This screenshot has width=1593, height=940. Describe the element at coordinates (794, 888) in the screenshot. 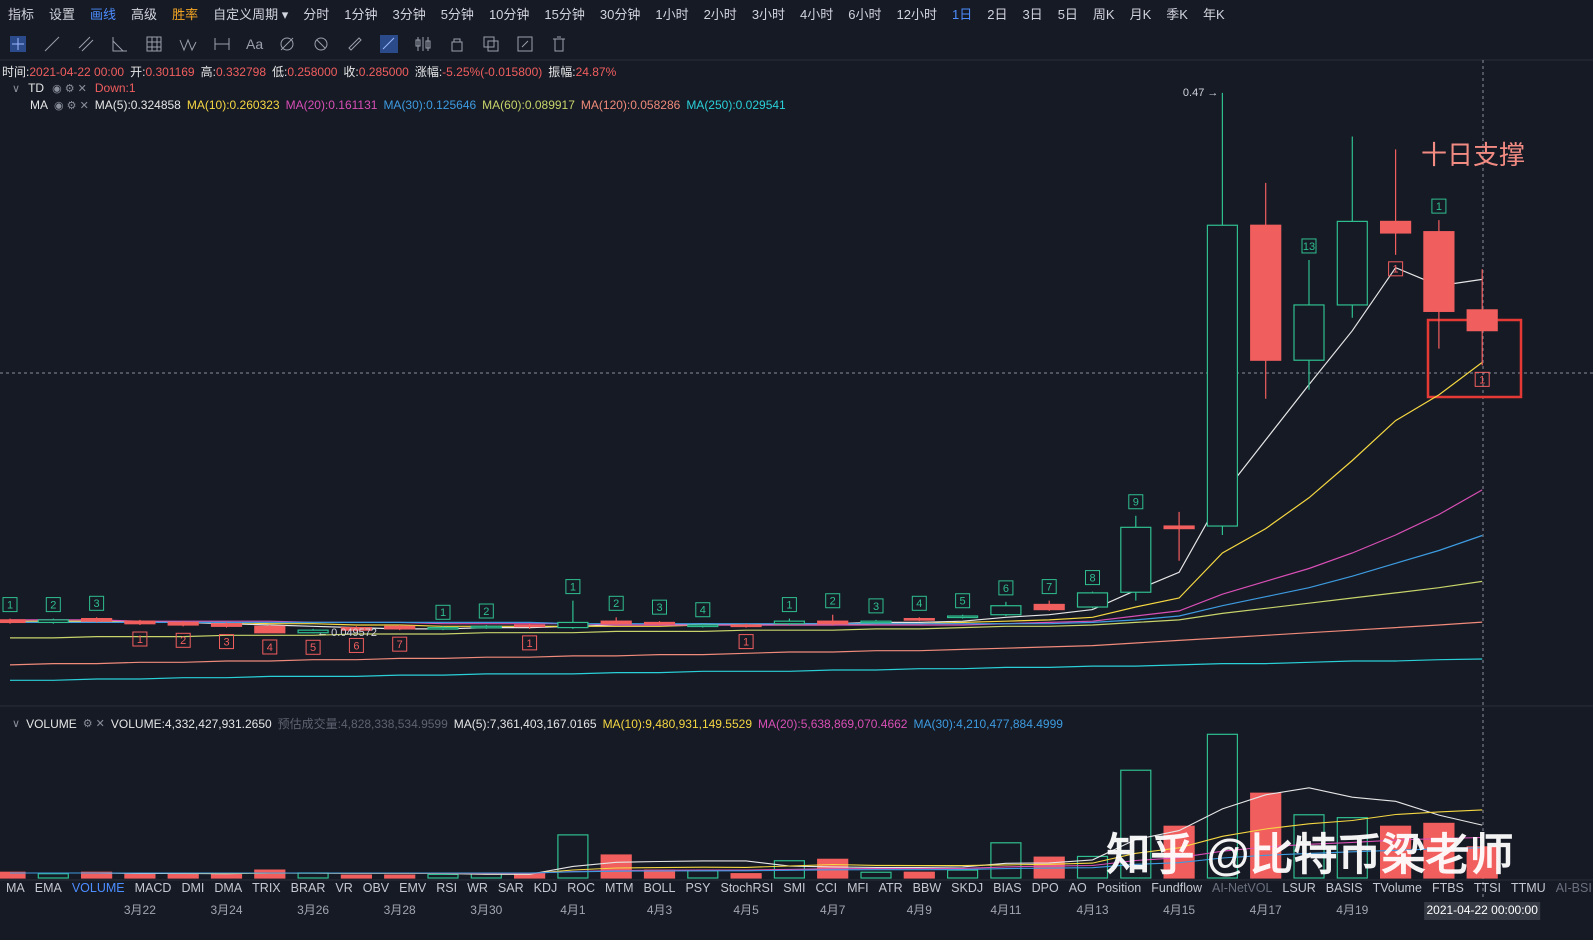

I see `indicator-tab: SMI` at that location.